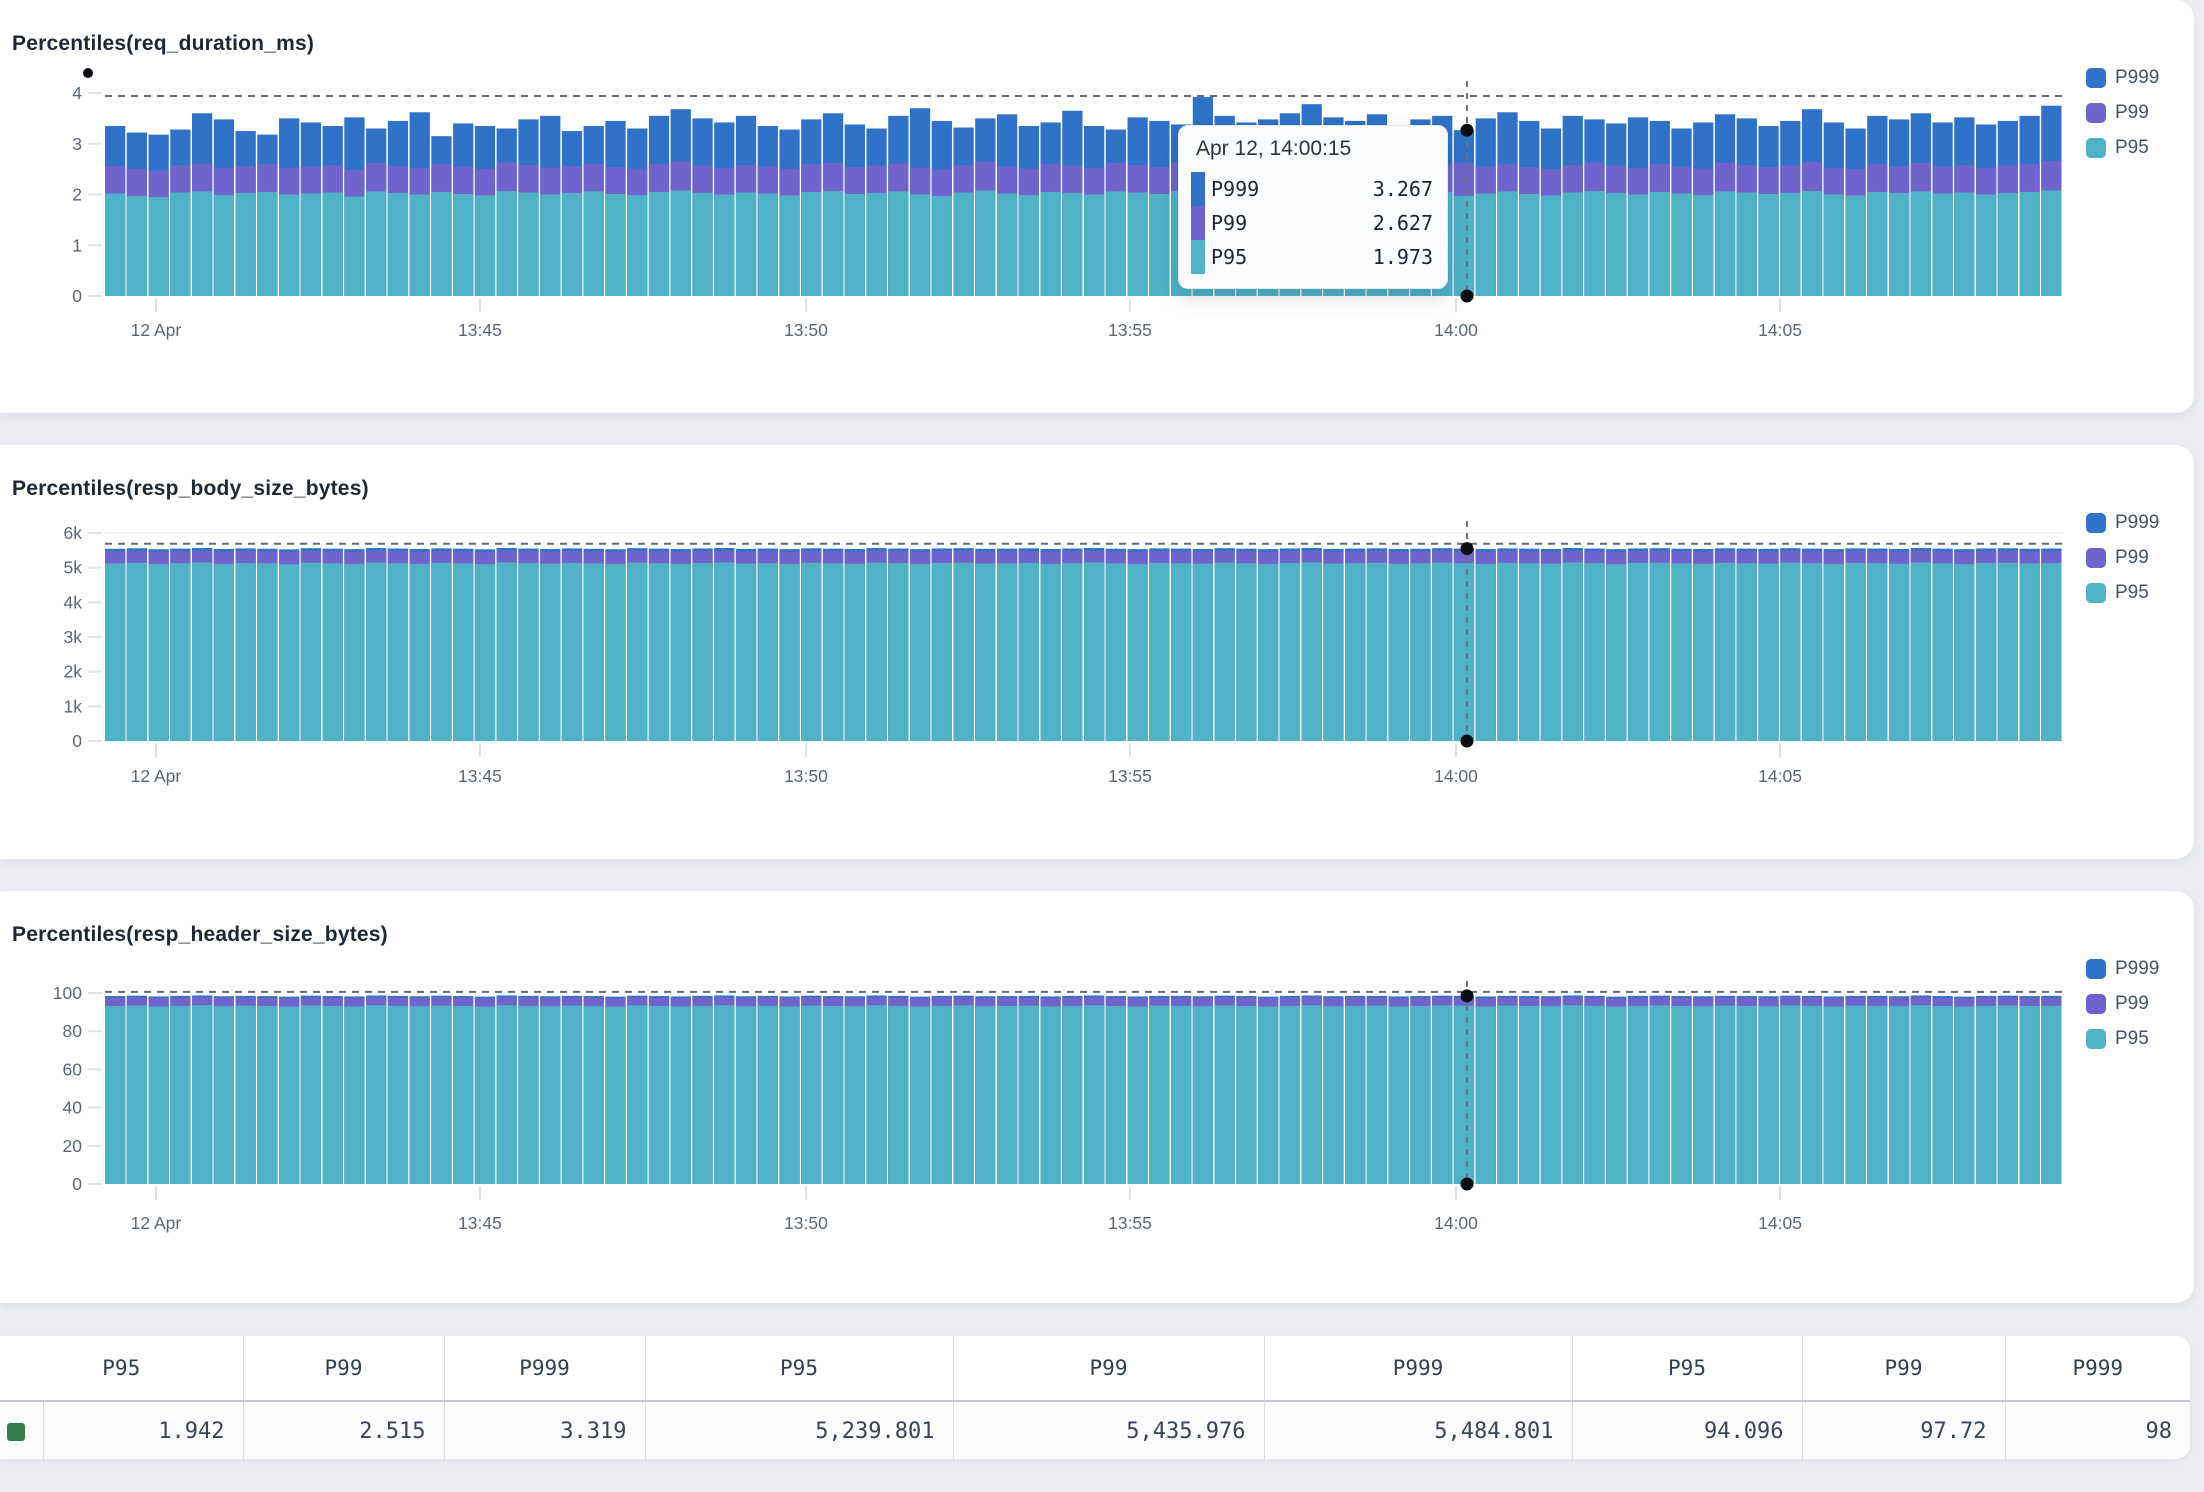 The height and width of the screenshot is (1492, 2204). What do you see at coordinates (1904, 1430) in the screenshot?
I see `table-cell: 97.72` at bounding box center [1904, 1430].